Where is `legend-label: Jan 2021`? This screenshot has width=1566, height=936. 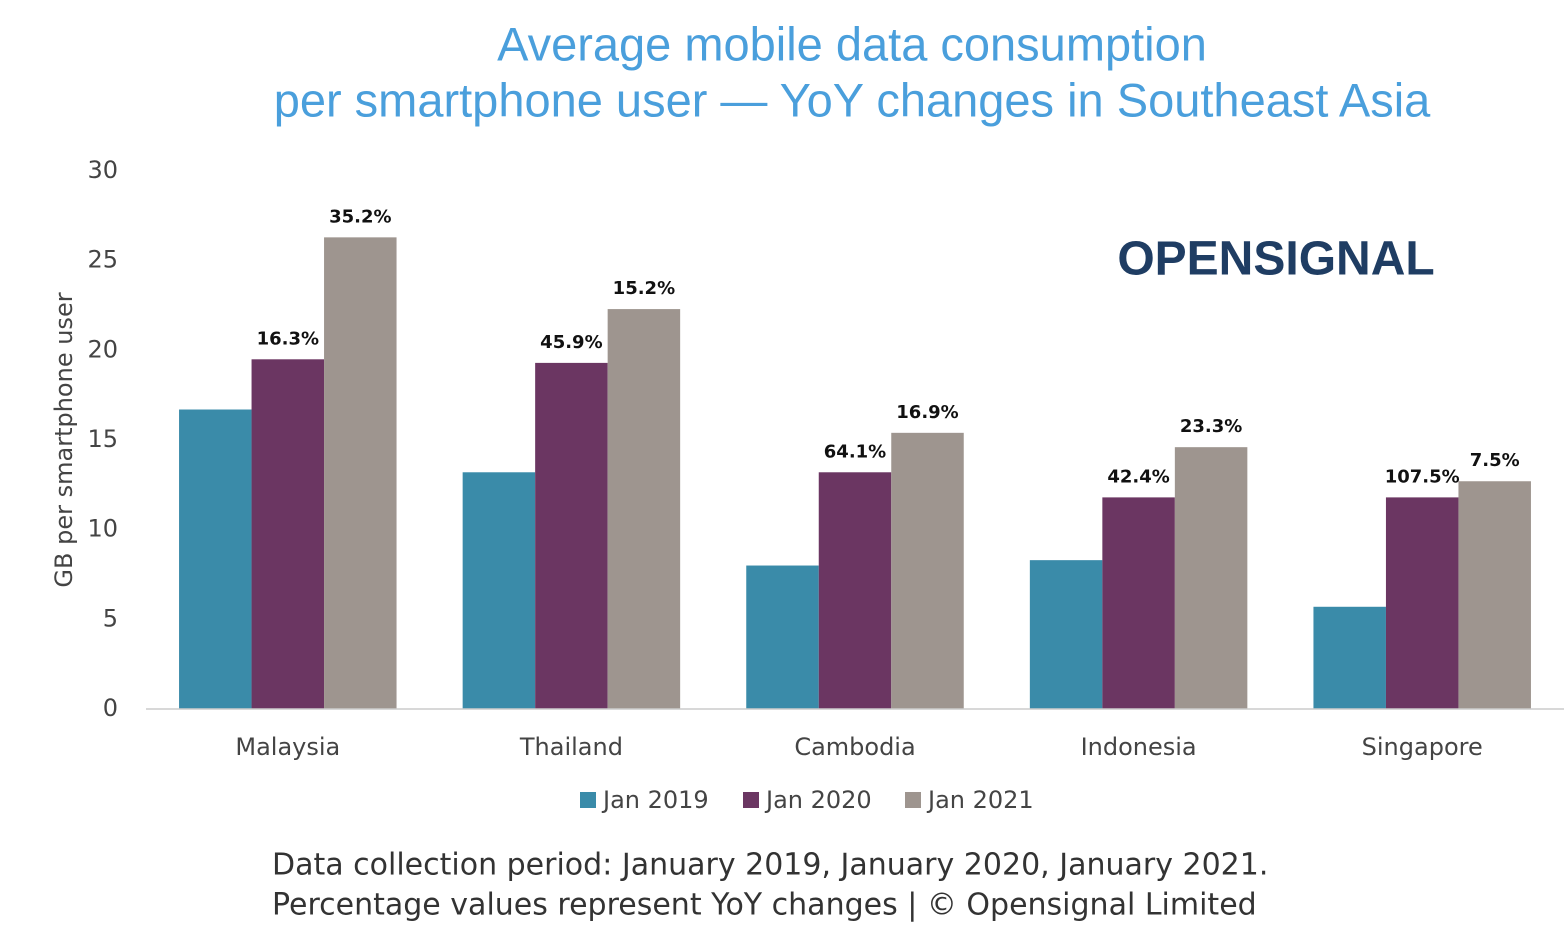 legend-label: Jan 2021 is located at coordinates (980, 800).